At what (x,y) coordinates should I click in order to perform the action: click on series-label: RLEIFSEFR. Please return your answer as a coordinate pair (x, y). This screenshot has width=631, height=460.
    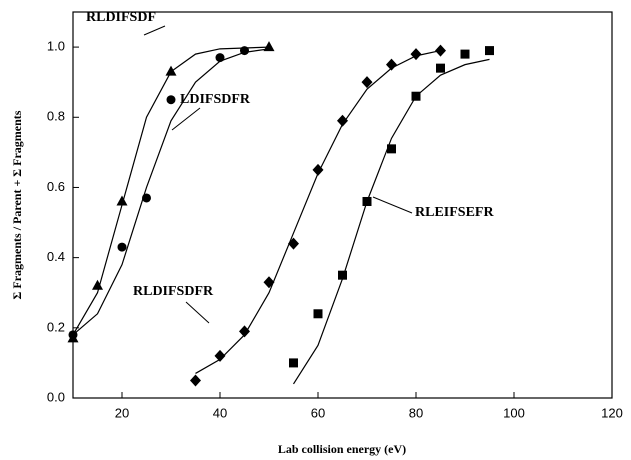
    Looking at the image, I should click on (454, 212).